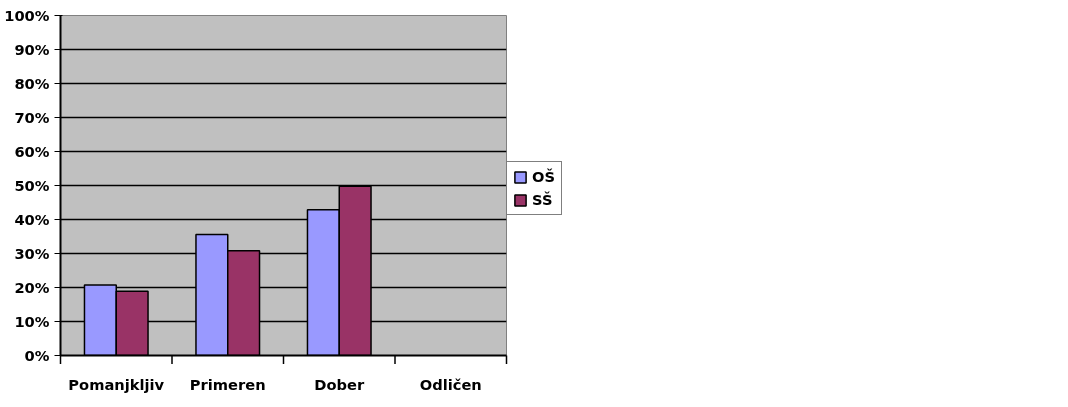 The image size is (1068, 407). What do you see at coordinates (32, 185) in the screenshot?
I see `y-tick-label: 50%` at bounding box center [32, 185].